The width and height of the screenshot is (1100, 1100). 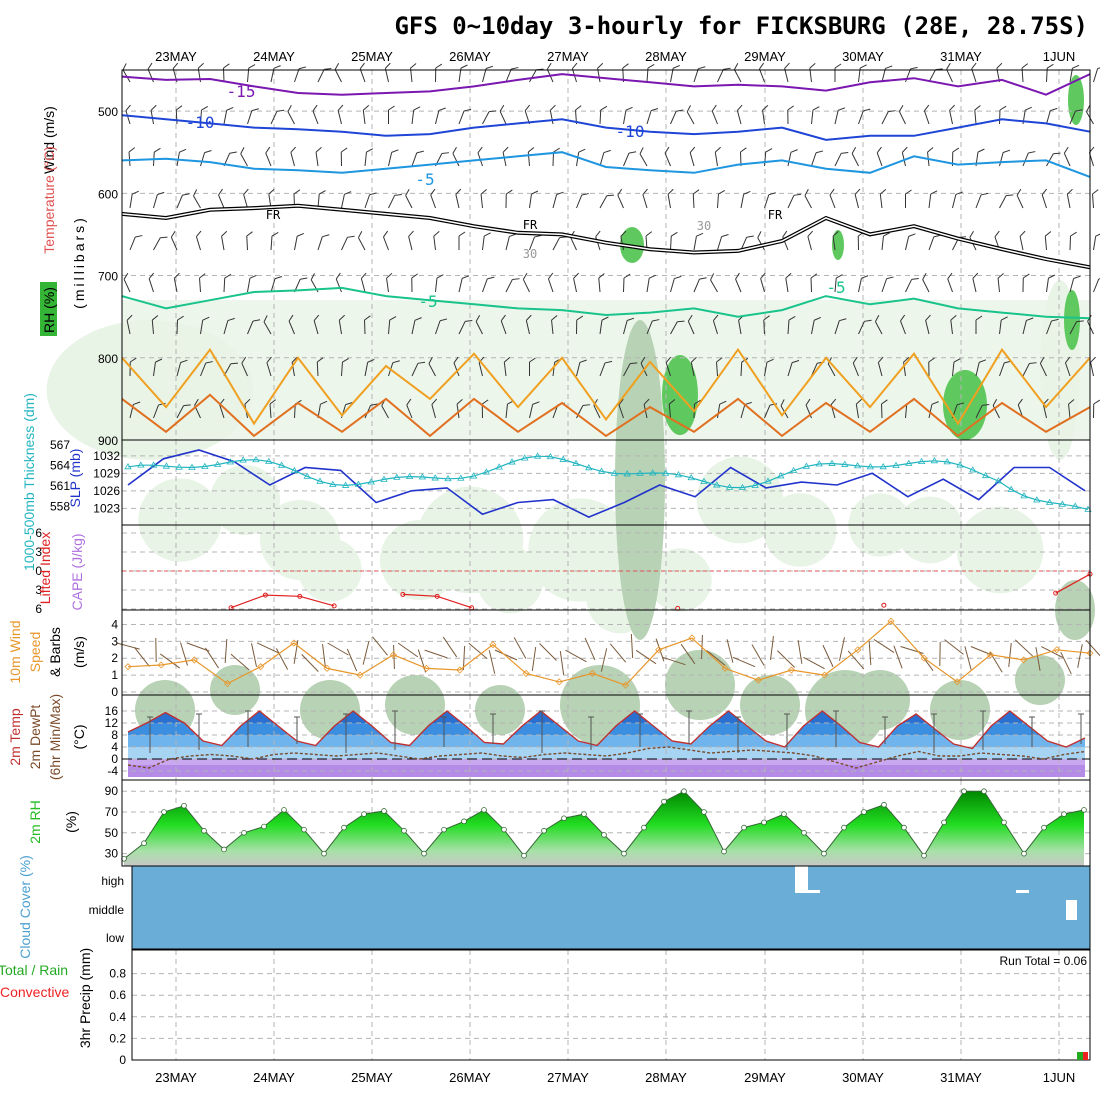 What do you see at coordinates (609, 653) in the screenshot?
I see `wind-speed-line` at bounding box center [609, 653].